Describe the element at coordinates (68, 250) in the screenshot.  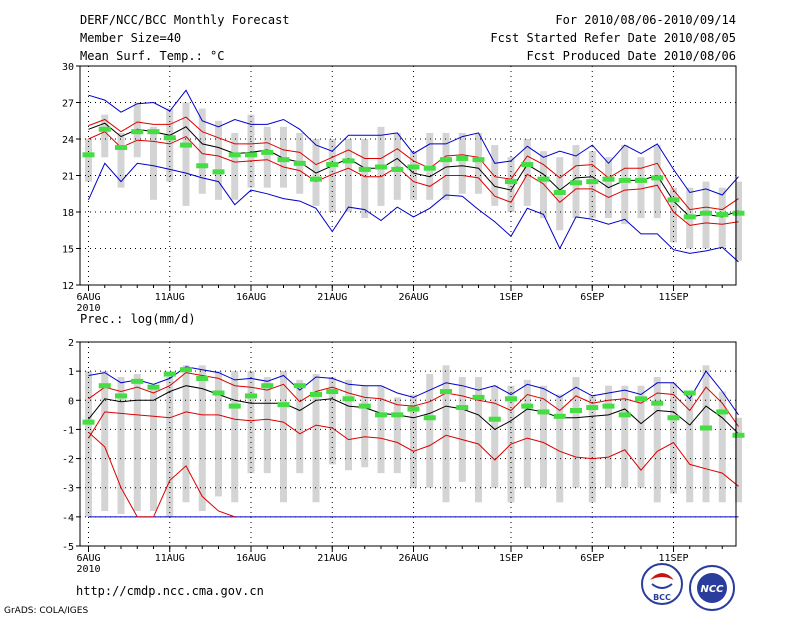
I see `y-tick-label: 15` at that location.